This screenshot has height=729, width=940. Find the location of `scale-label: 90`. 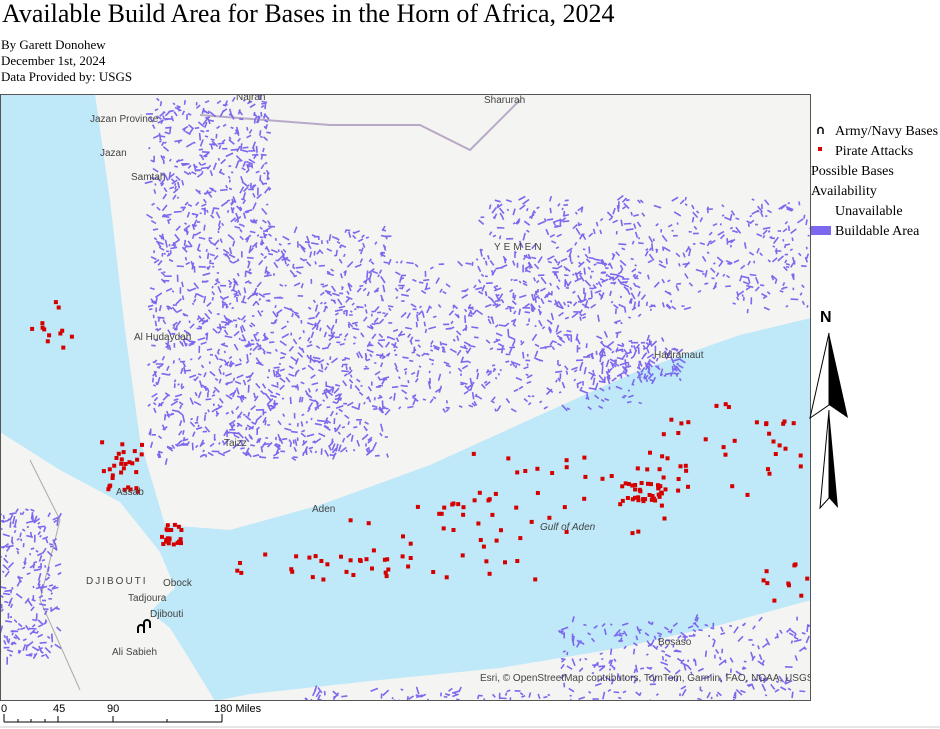

scale-label: 90 is located at coordinates (113, 709).